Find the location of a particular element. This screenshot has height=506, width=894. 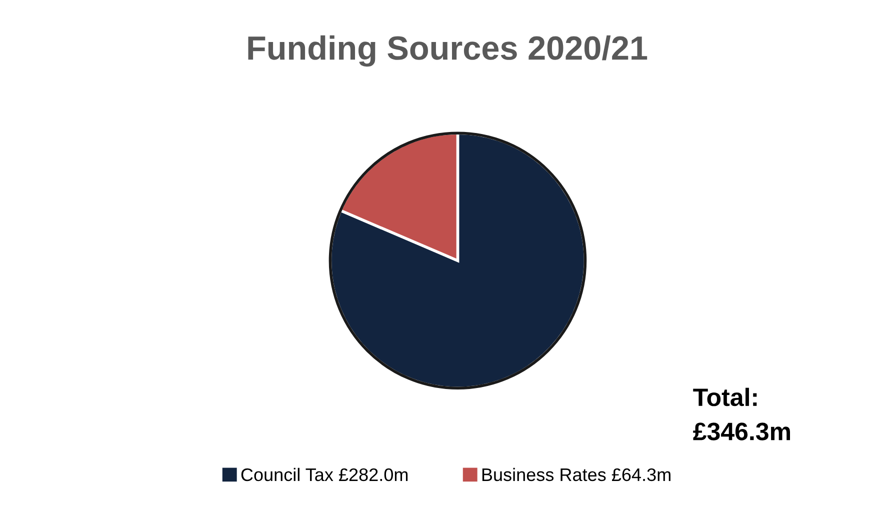

chart-title: Funding Sources 2020/21 is located at coordinates (448, 51).